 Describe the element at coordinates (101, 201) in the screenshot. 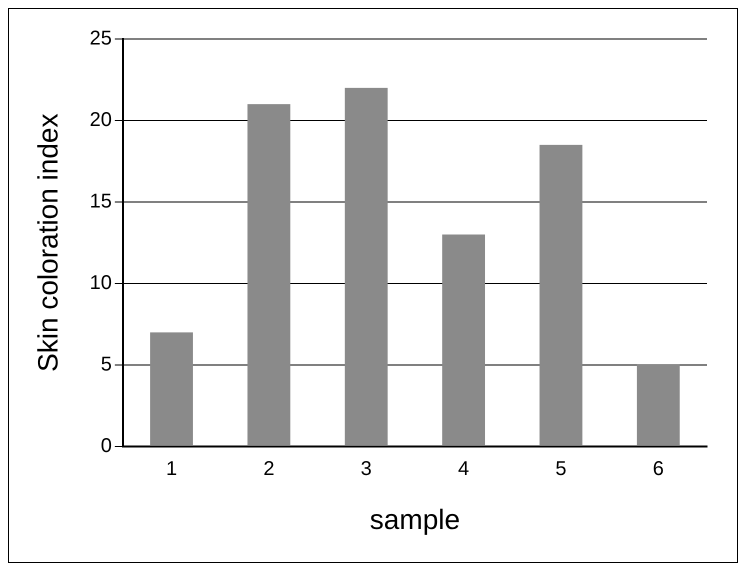

I see `y-tick-label: 15` at that location.